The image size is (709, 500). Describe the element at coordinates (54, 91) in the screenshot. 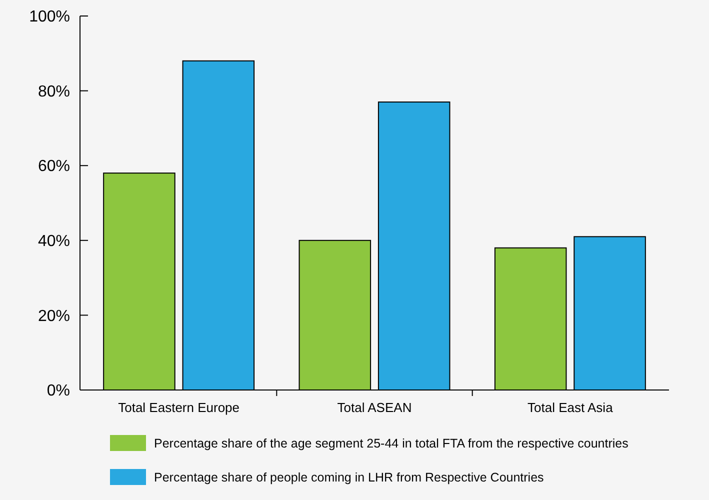

I see `y-tick-label: 80%` at that location.